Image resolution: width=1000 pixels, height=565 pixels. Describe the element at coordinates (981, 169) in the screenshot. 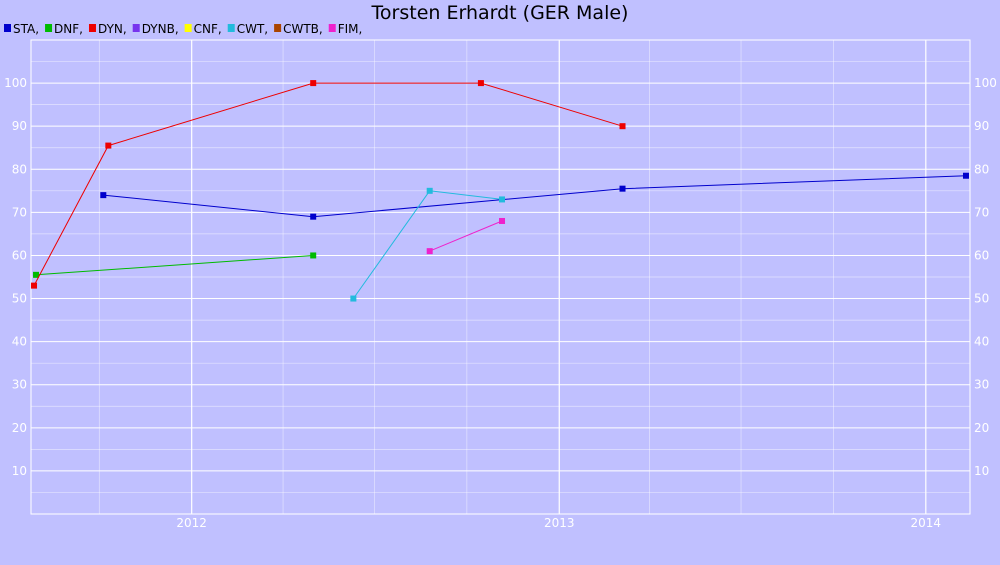

I see `y-tick-label-right: 80` at that location.